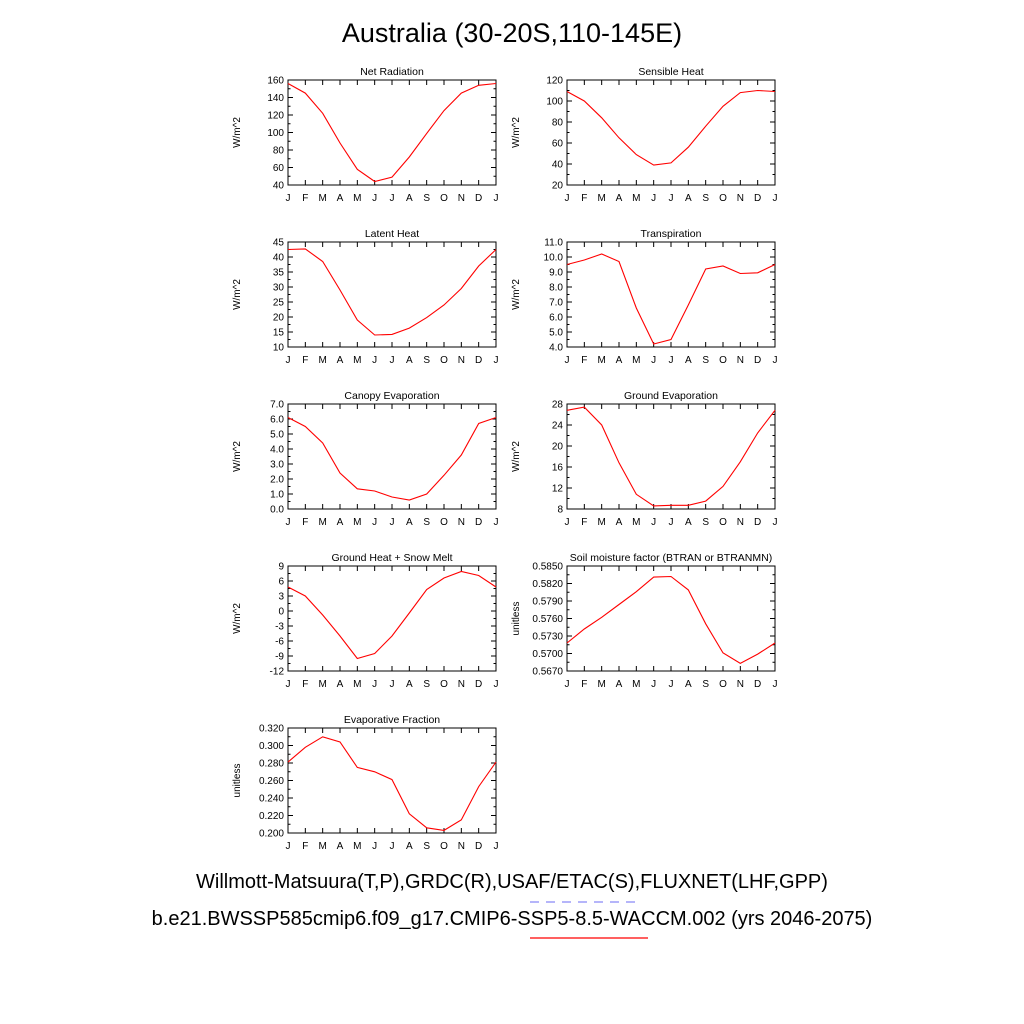 The height and width of the screenshot is (1024, 1024). Describe the element at coordinates (671, 234) in the screenshot. I see `panel-title: Transpiration` at that location.